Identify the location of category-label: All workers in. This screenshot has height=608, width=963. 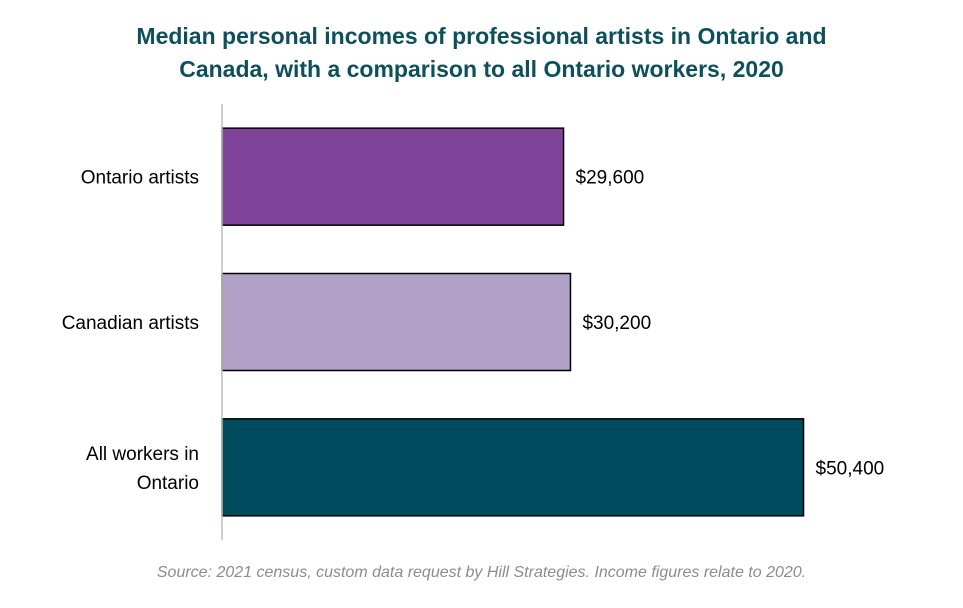
(142, 454).